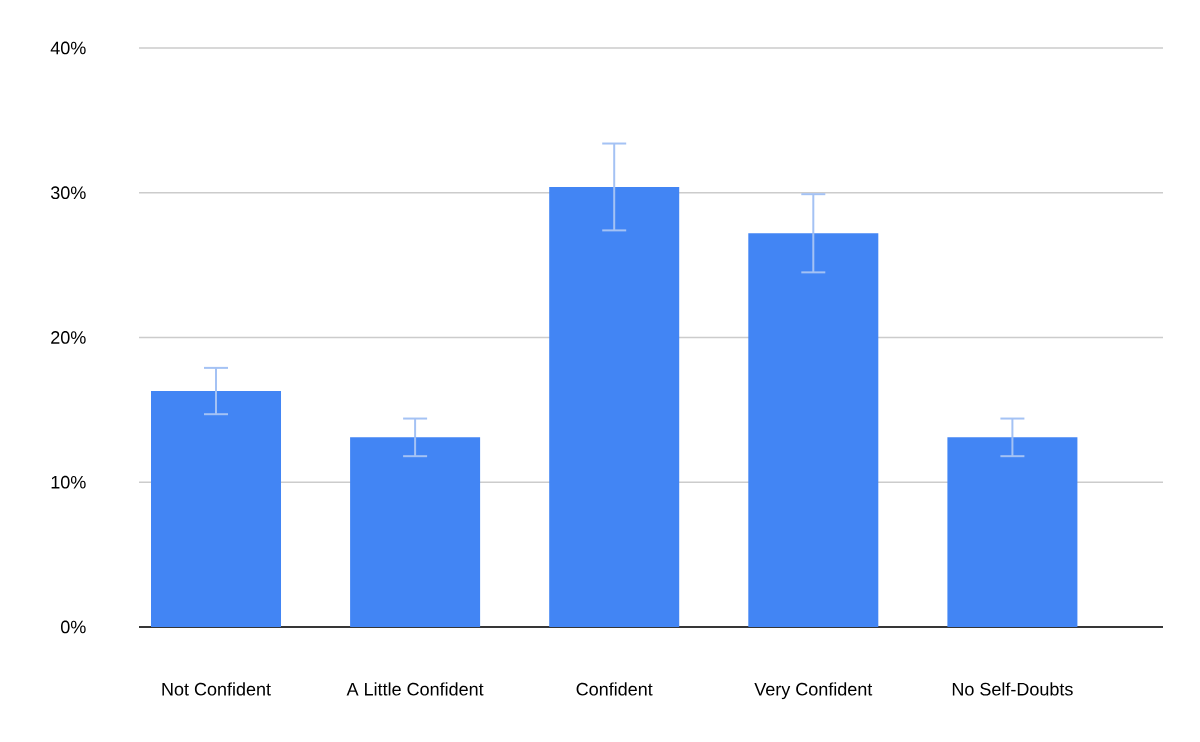 Image resolution: width=1200 pixels, height=742 pixels. What do you see at coordinates (68, 482) in the screenshot?
I see `y-tick-label: 10%` at bounding box center [68, 482].